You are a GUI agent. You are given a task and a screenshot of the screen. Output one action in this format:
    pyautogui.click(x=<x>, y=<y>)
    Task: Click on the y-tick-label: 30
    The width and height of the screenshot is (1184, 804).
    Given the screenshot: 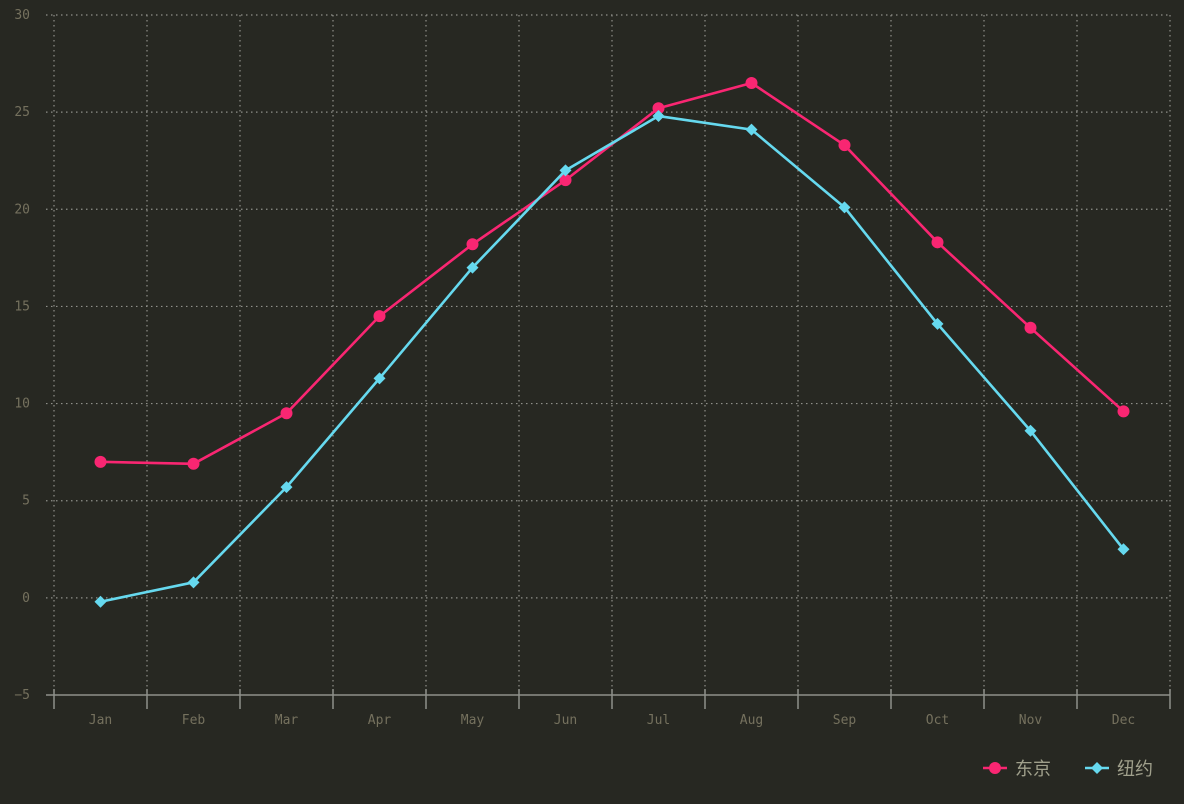 What is the action you would take?
    pyautogui.click(x=22, y=15)
    